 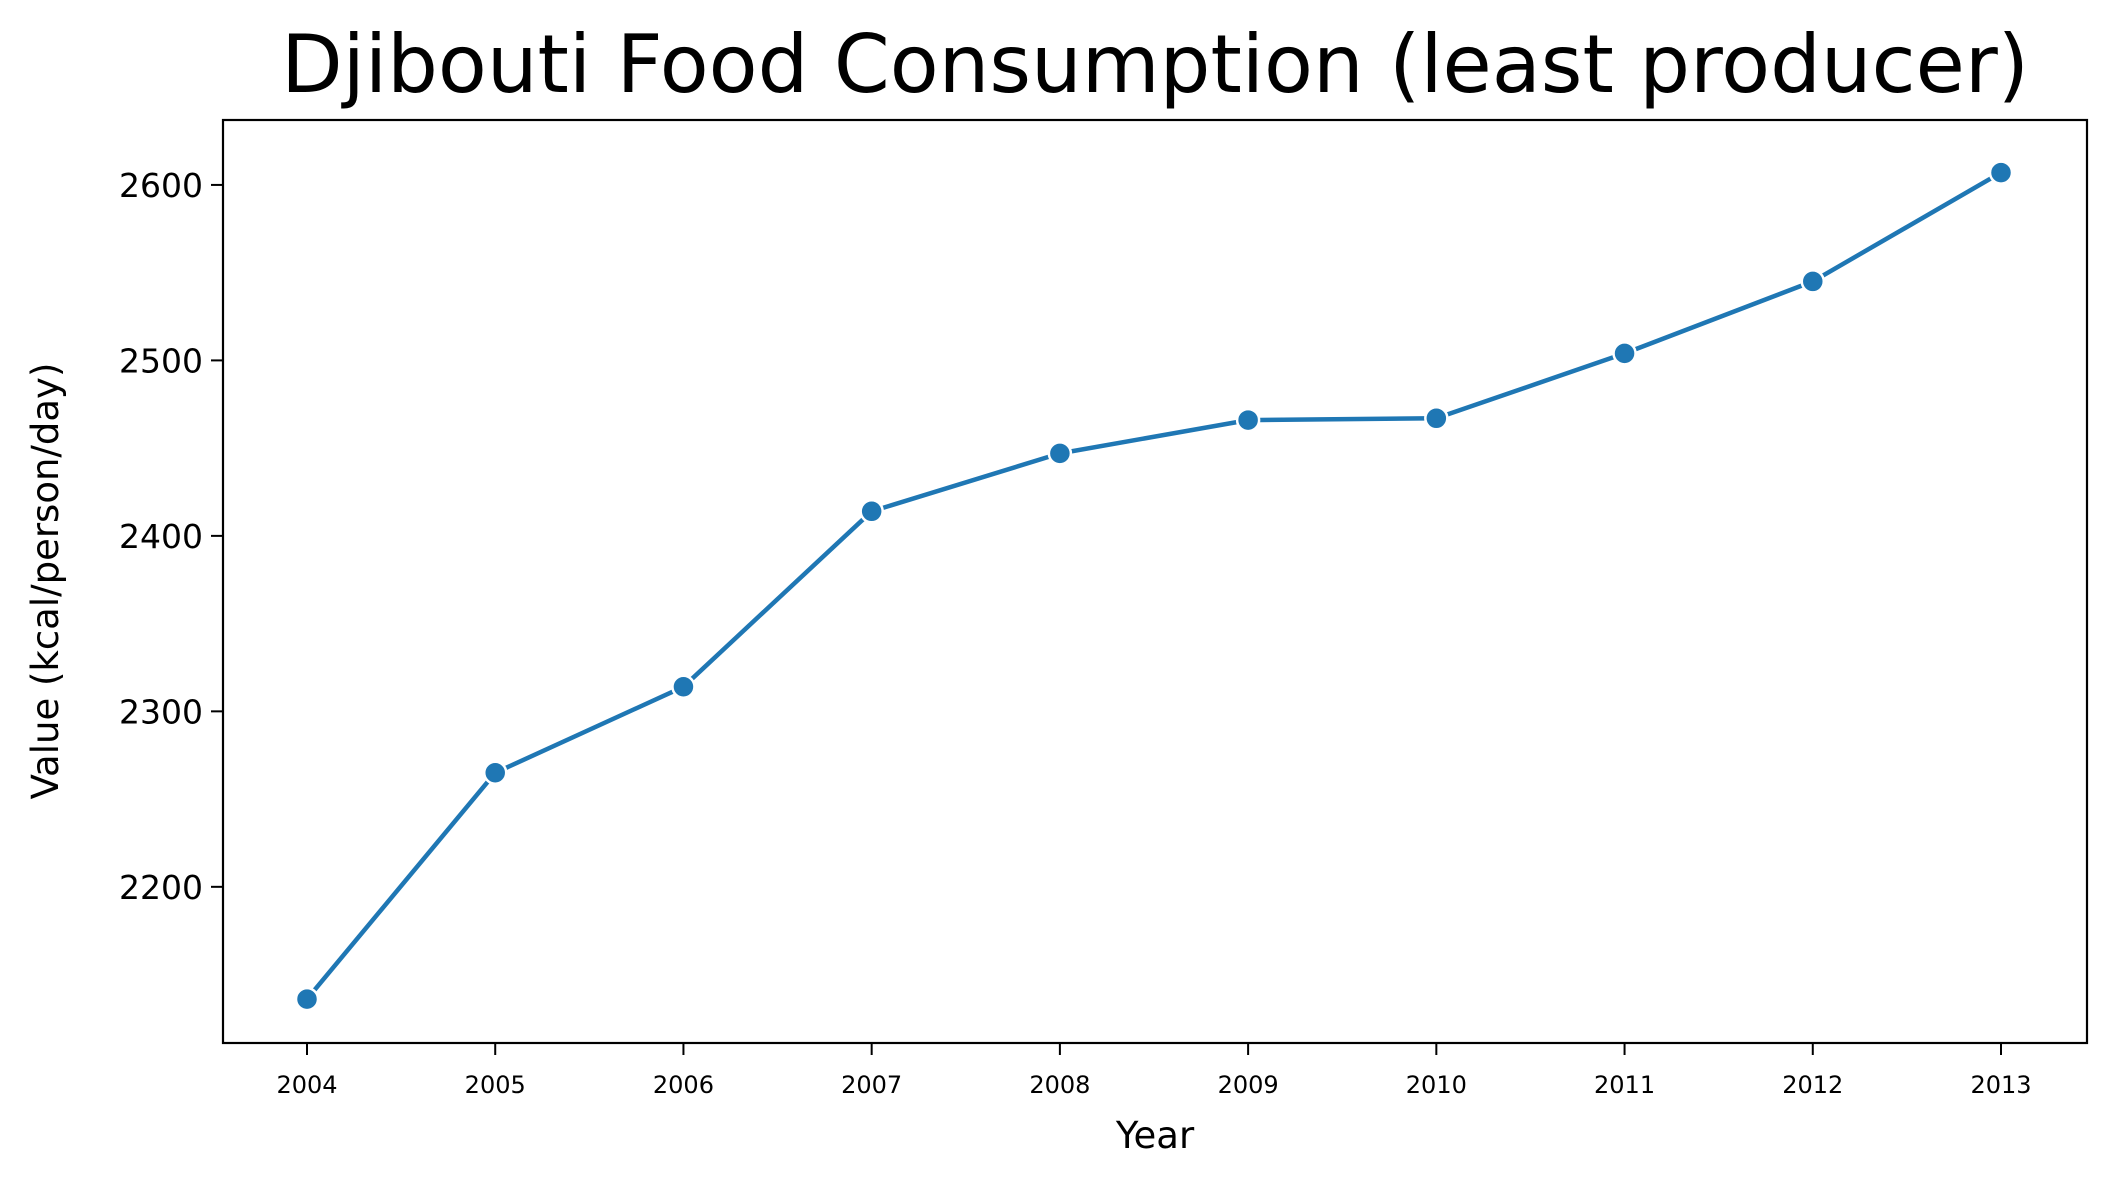 I want to click on y-axis-label: Value (kcal/person/day), so click(x=45, y=581).